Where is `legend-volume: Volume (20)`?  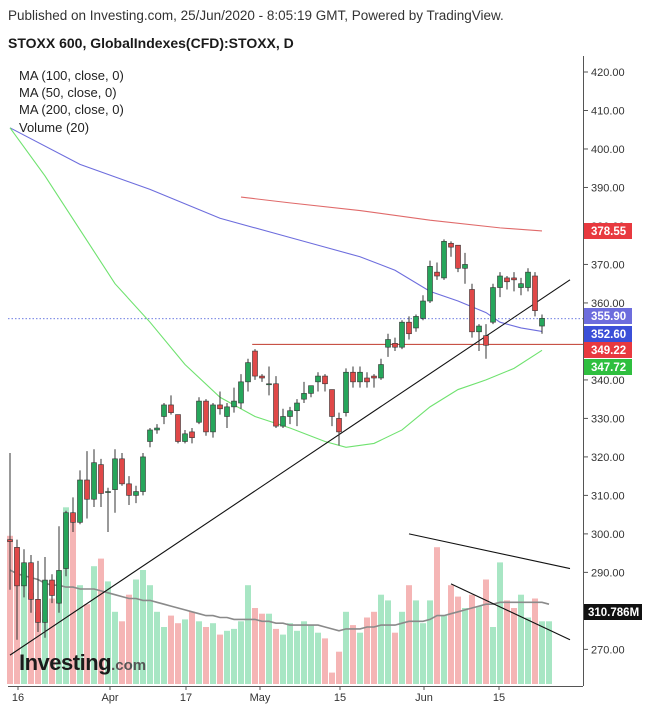
legend-volume: Volume (20) is located at coordinates (54, 127).